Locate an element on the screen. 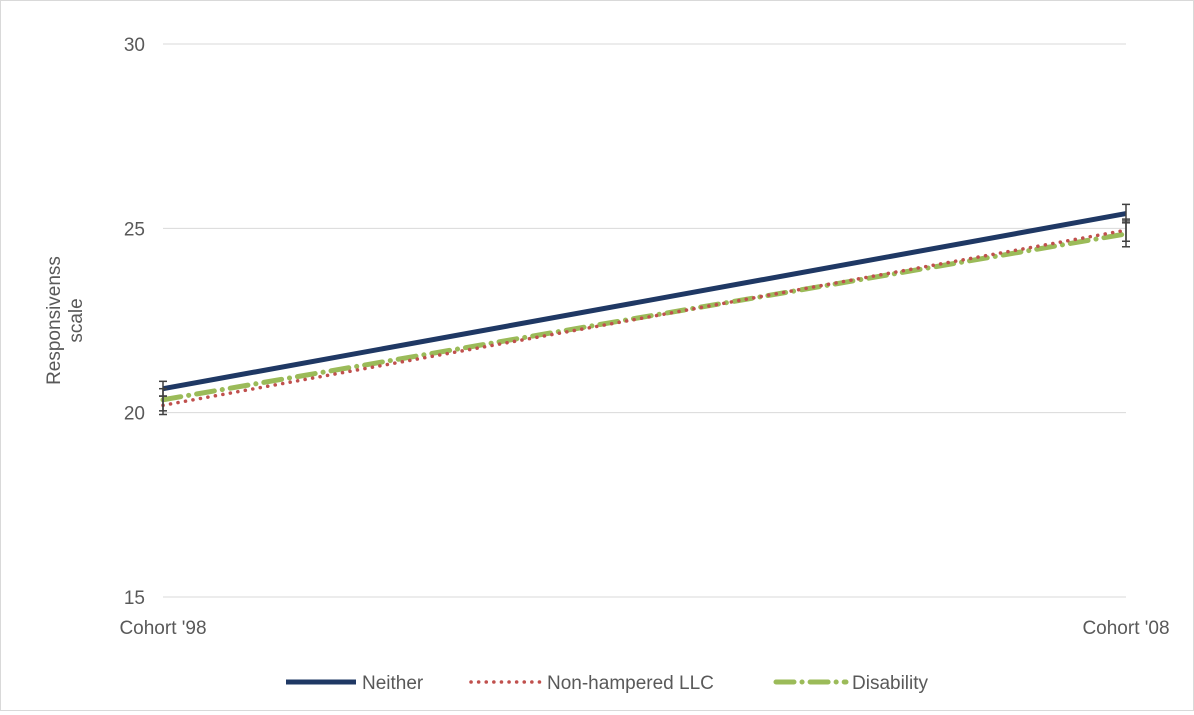  y-axis-label: Responsivenssscale is located at coordinates (65, 320).